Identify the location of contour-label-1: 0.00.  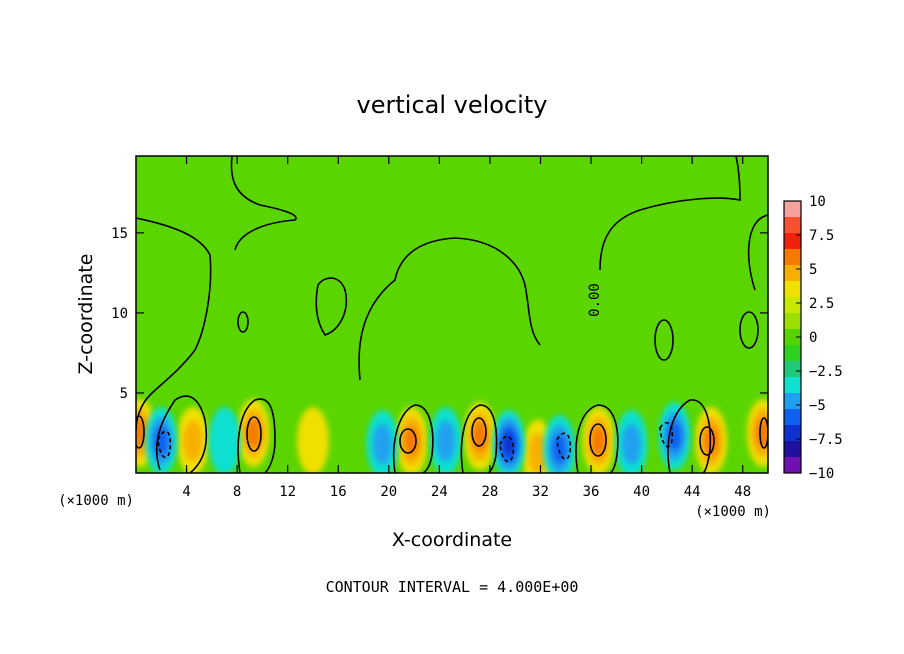
(595, 300).